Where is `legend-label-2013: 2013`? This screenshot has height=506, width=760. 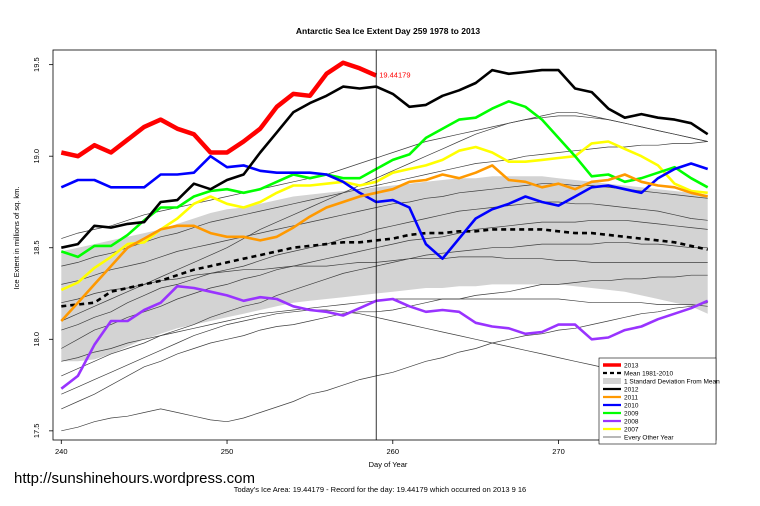 legend-label-2013: 2013 is located at coordinates (631, 366).